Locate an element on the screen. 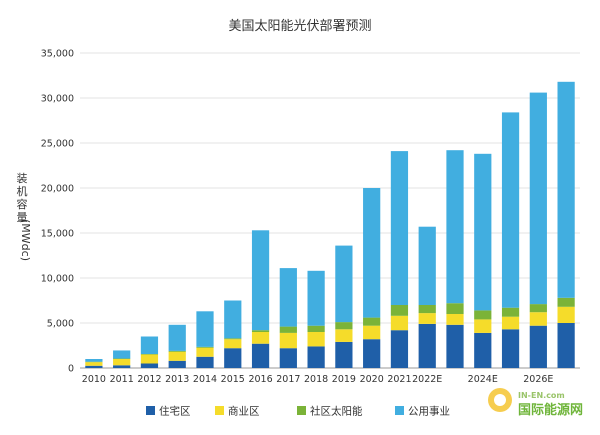 The width and height of the screenshot is (600, 435). legend-item: 住宅区 is located at coordinates (168, 411).